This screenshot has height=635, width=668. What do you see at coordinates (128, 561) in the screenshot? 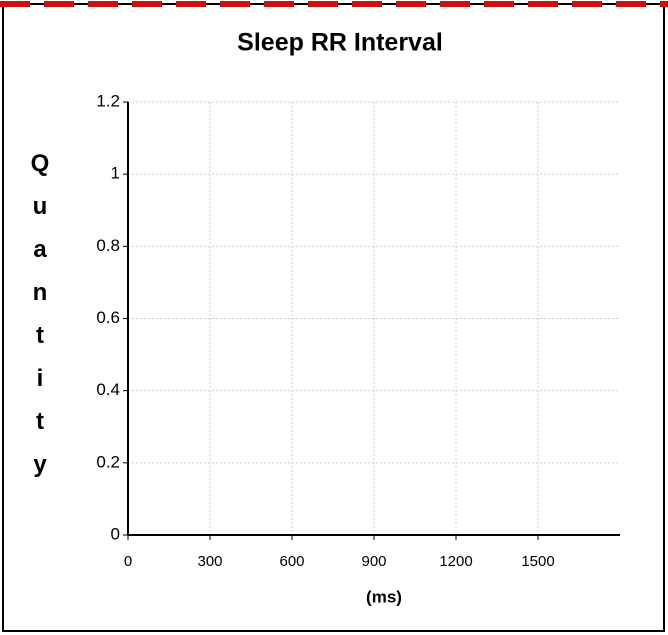
I see `x-tick-label: 0` at bounding box center [128, 561].